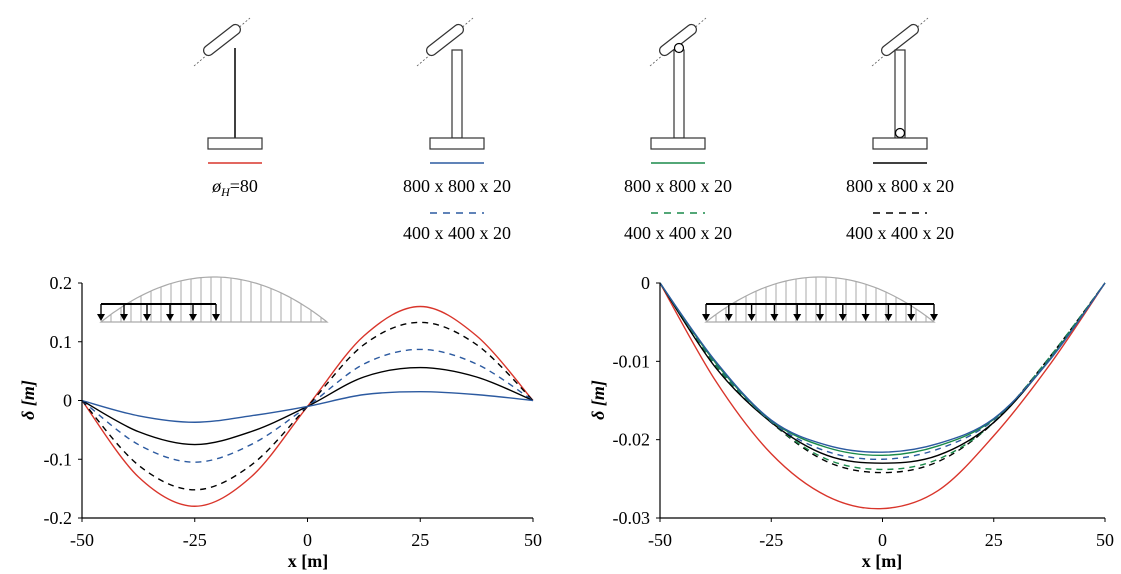  I want to click on legend-symbol: ø, so click(216, 186).